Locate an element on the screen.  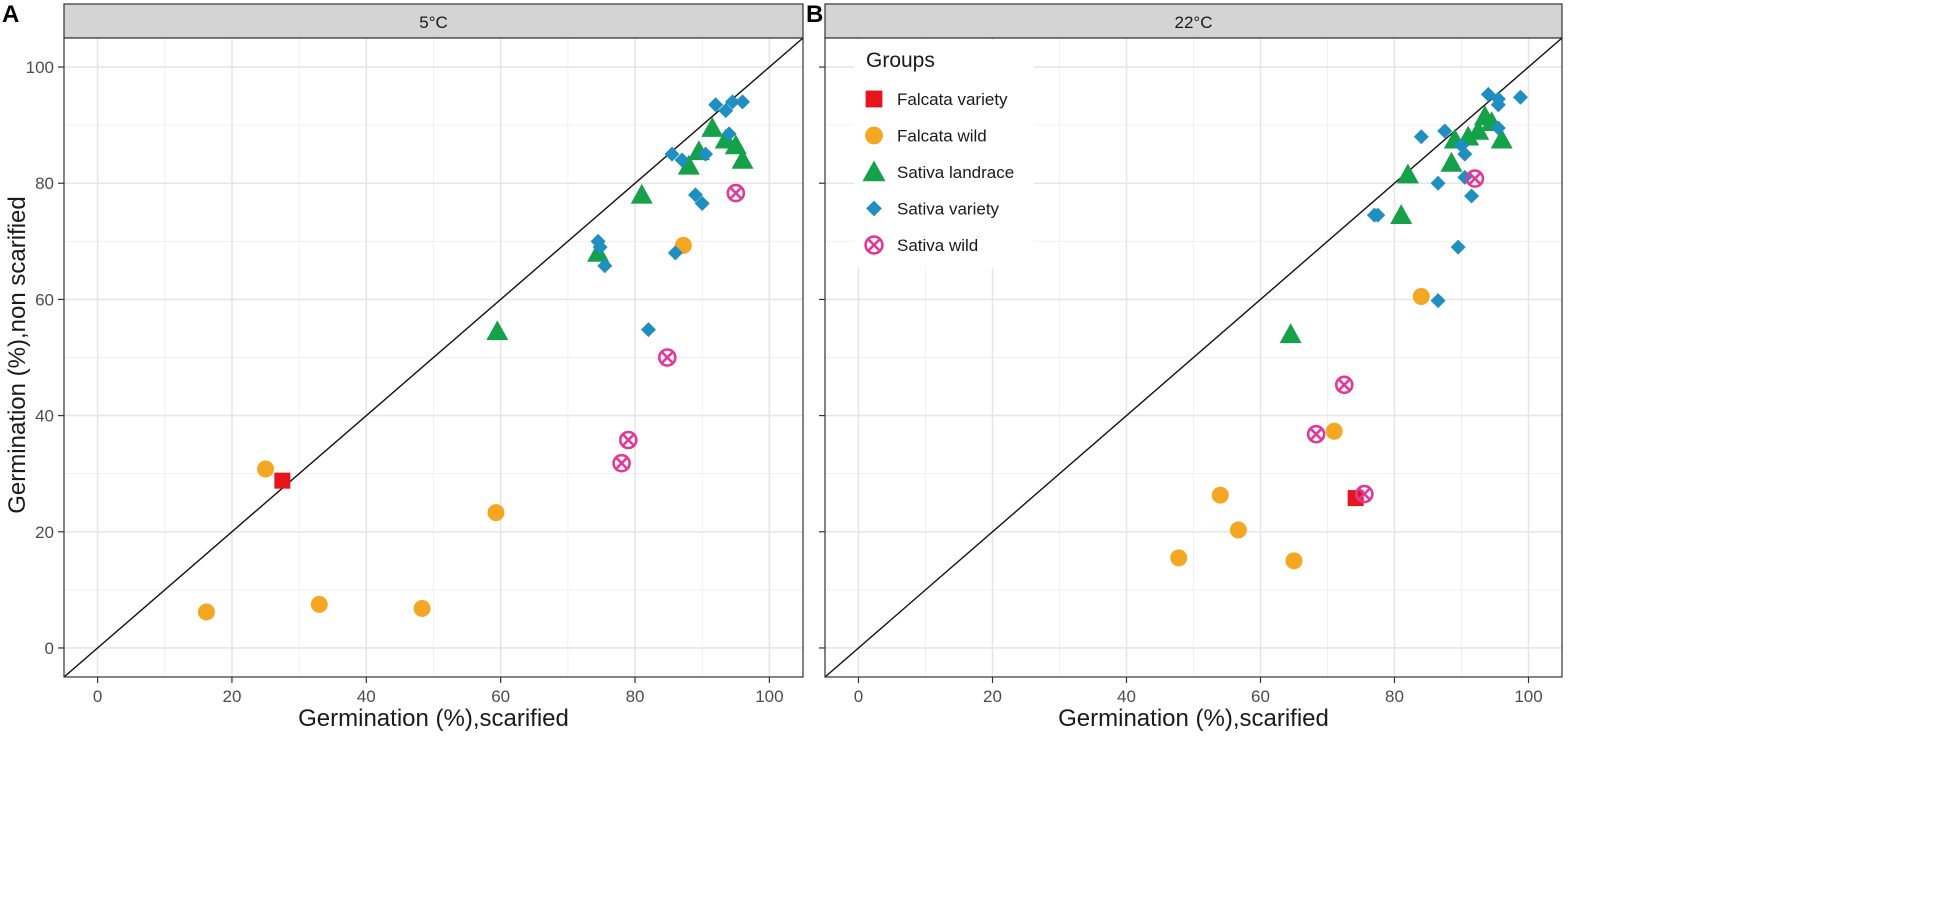
legend-label: Sativa variety is located at coordinates (948, 209).